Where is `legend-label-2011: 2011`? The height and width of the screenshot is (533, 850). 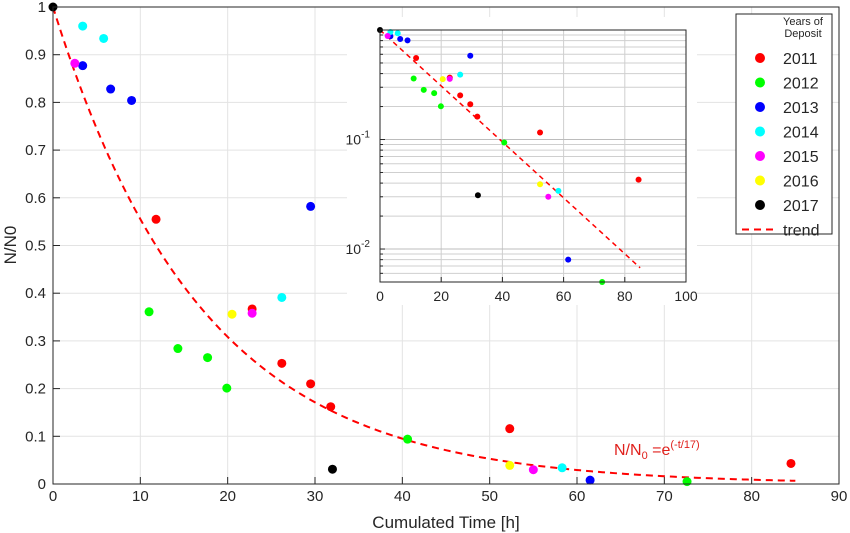 legend-label-2011: 2011 is located at coordinates (800, 59).